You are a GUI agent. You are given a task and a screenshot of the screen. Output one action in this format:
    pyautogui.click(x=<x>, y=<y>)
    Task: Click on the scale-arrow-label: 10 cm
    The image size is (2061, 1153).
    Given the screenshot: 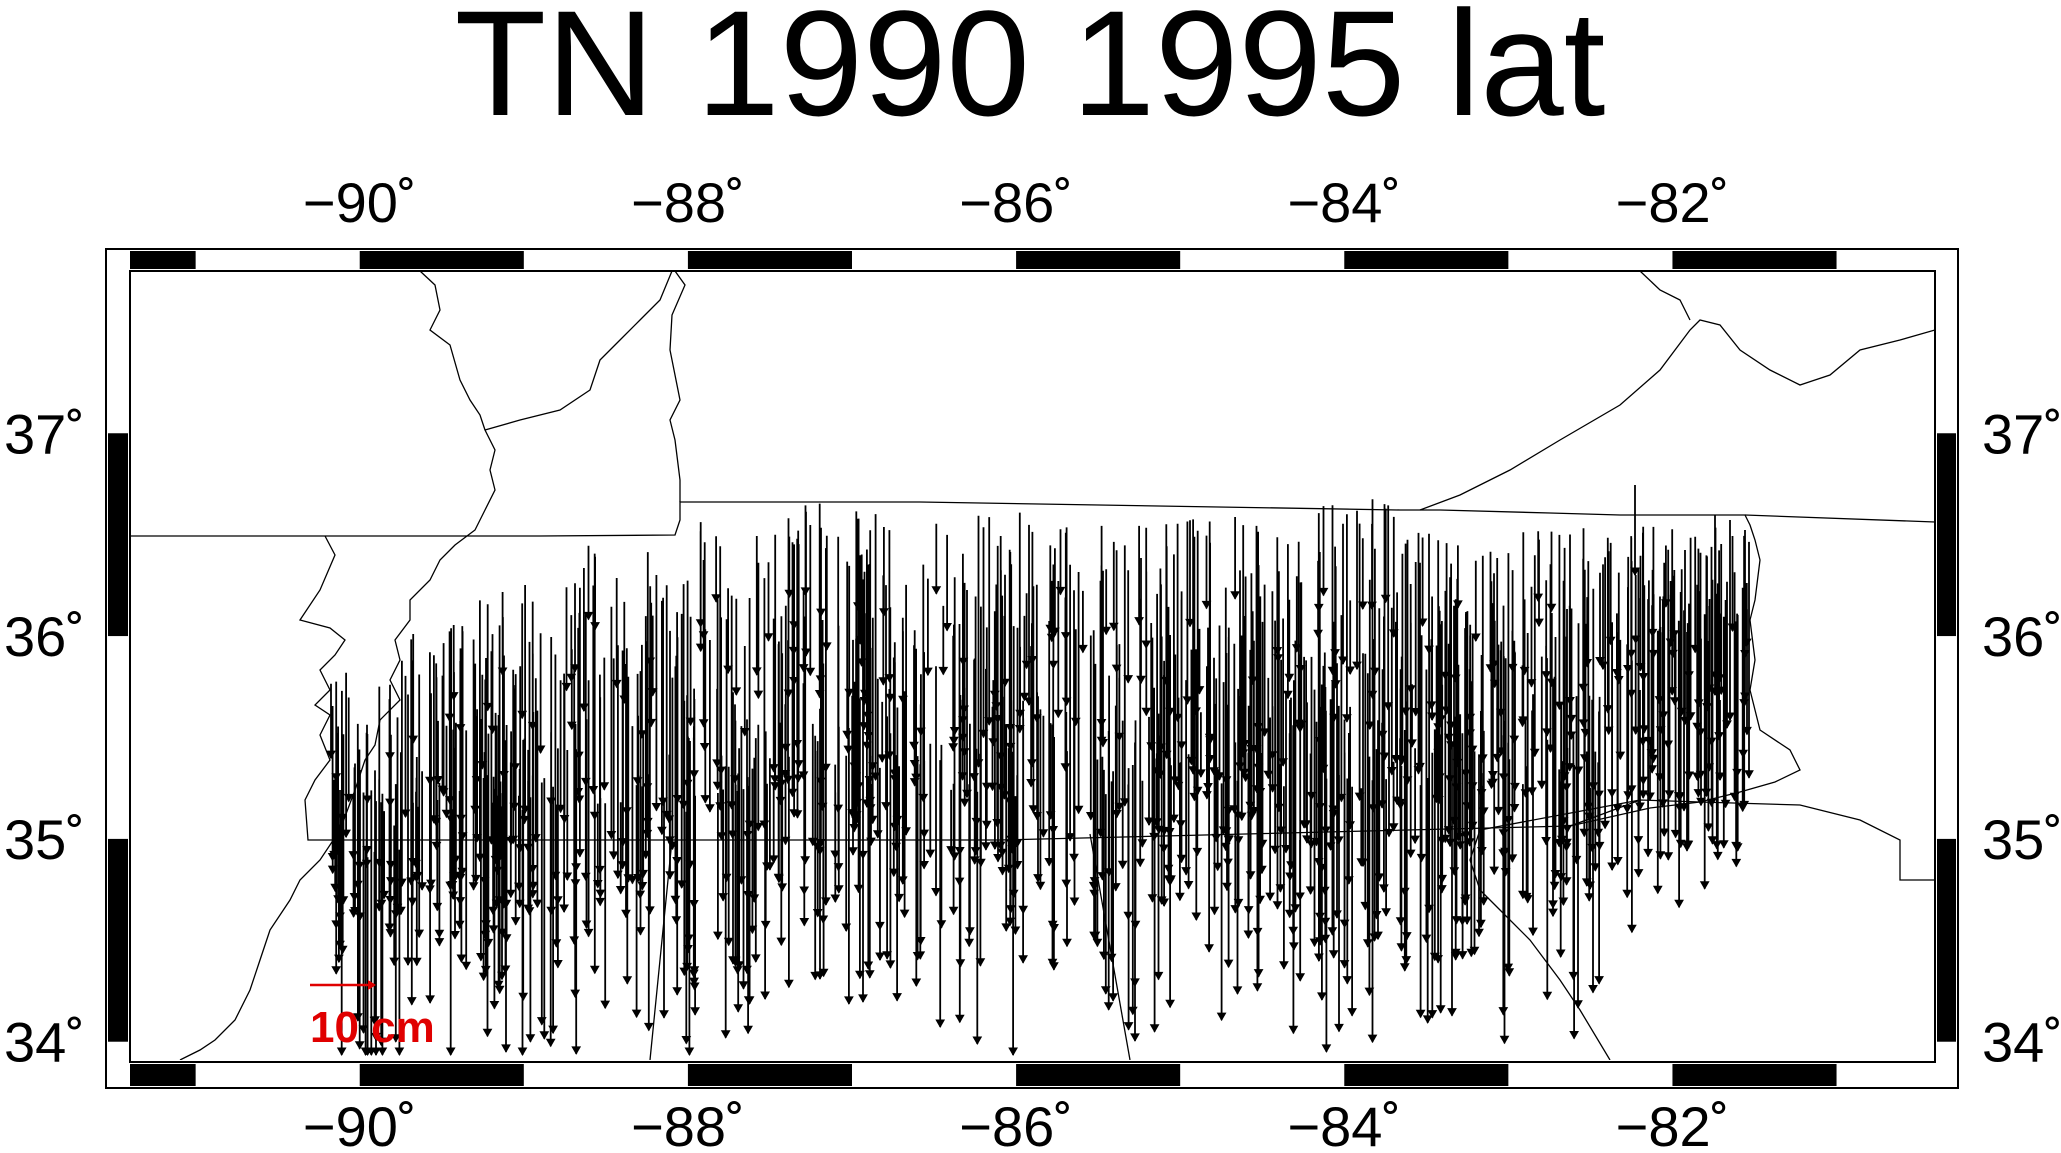 What is the action you would take?
    pyautogui.click(x=372, y=1027)
    